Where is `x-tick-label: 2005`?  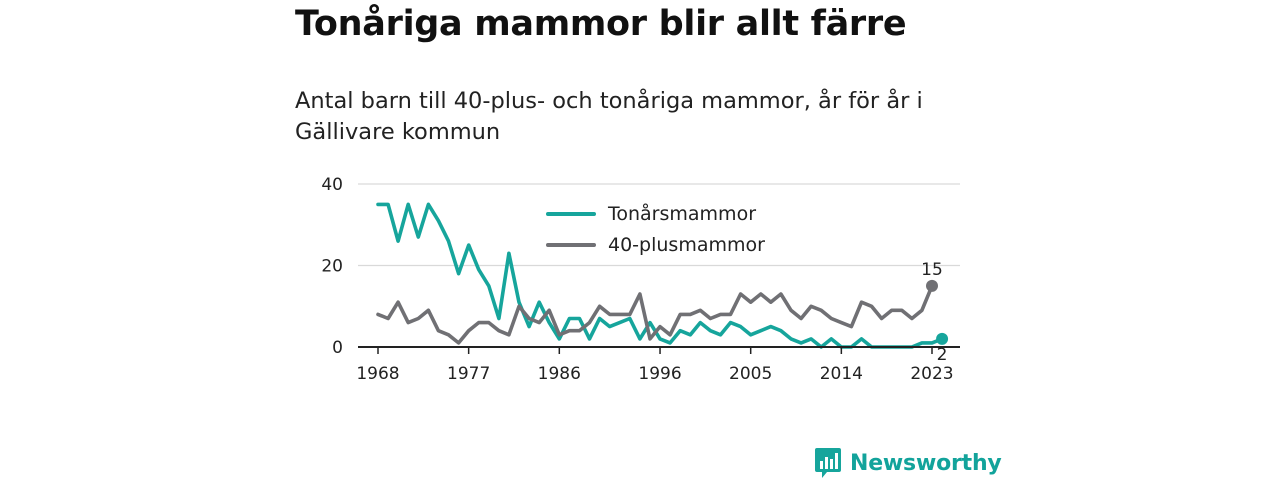 x-tick-label: 2005 is located at coordinates (750, 374).